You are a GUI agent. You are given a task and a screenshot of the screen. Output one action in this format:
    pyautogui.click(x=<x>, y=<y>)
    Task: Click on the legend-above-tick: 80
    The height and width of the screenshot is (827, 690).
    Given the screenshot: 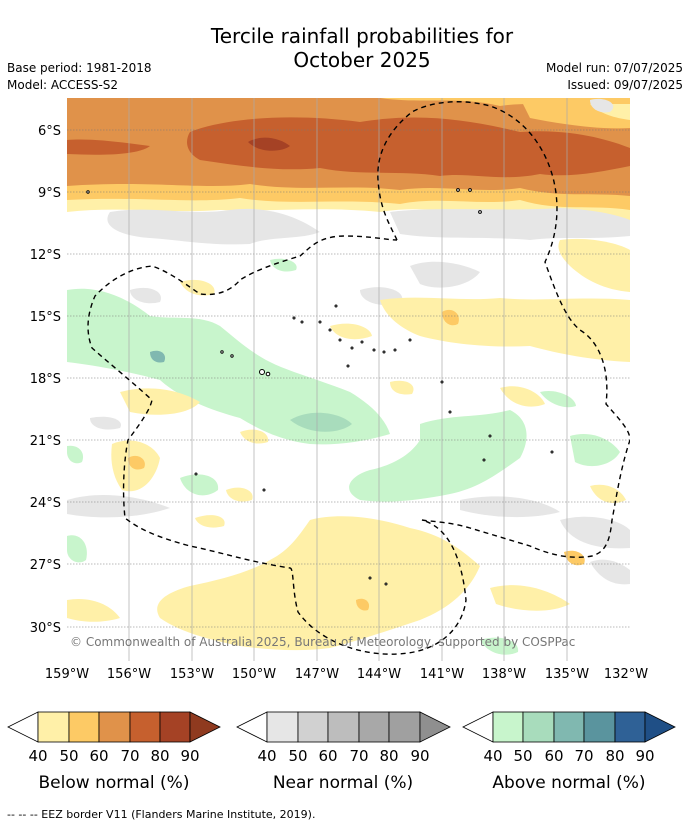 What is the action you would take?
    pyautogui.click(x=614, y=756)
    